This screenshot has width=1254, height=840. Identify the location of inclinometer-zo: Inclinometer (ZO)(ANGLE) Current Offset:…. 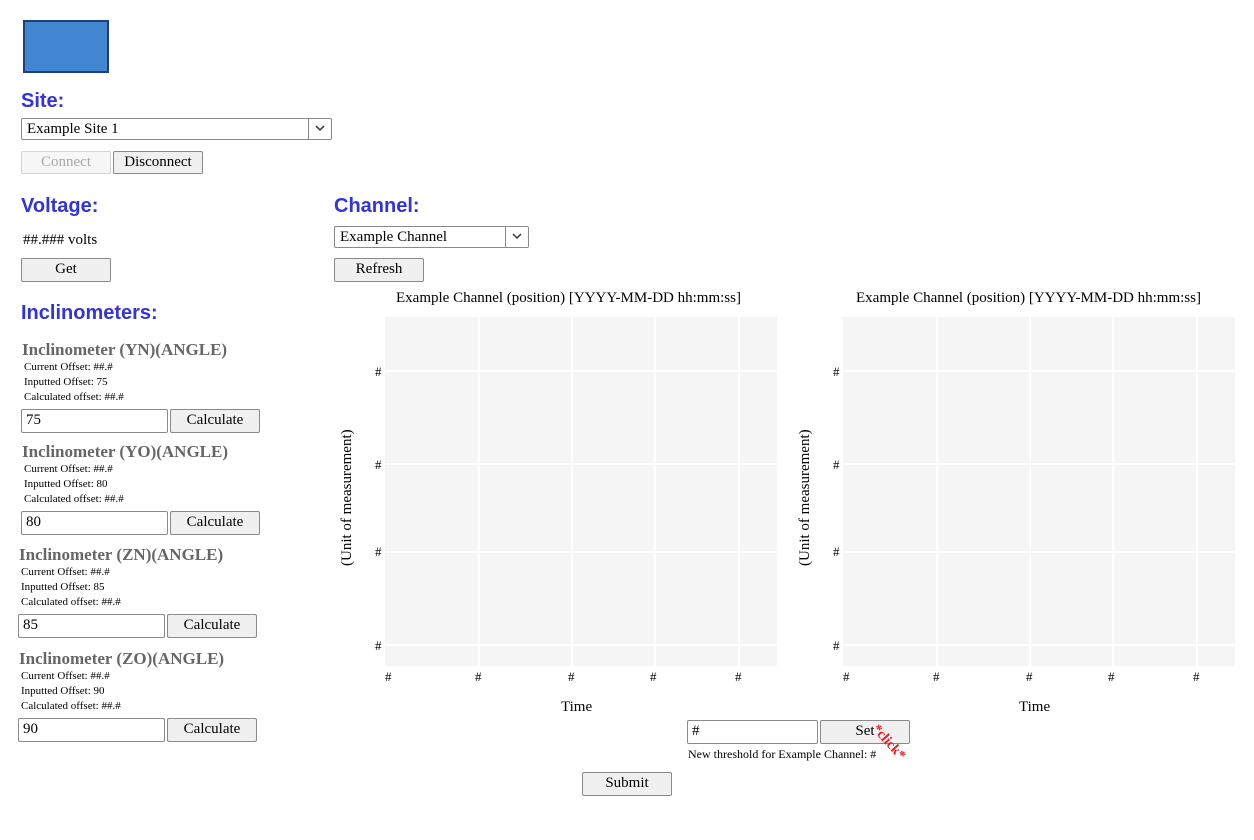
(121, 681).